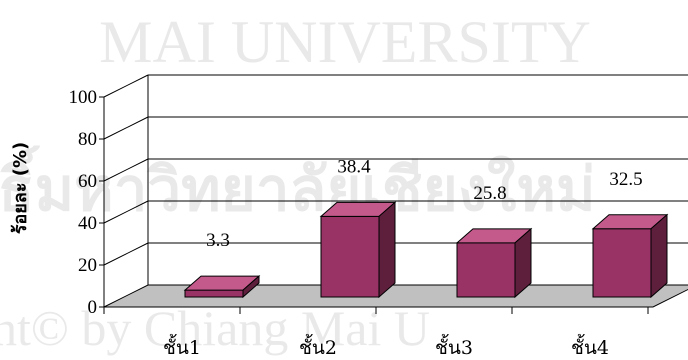  Describe the element at coordinates (87, 181) in the screenshot. I see `y-tick-label: 60` at that location.